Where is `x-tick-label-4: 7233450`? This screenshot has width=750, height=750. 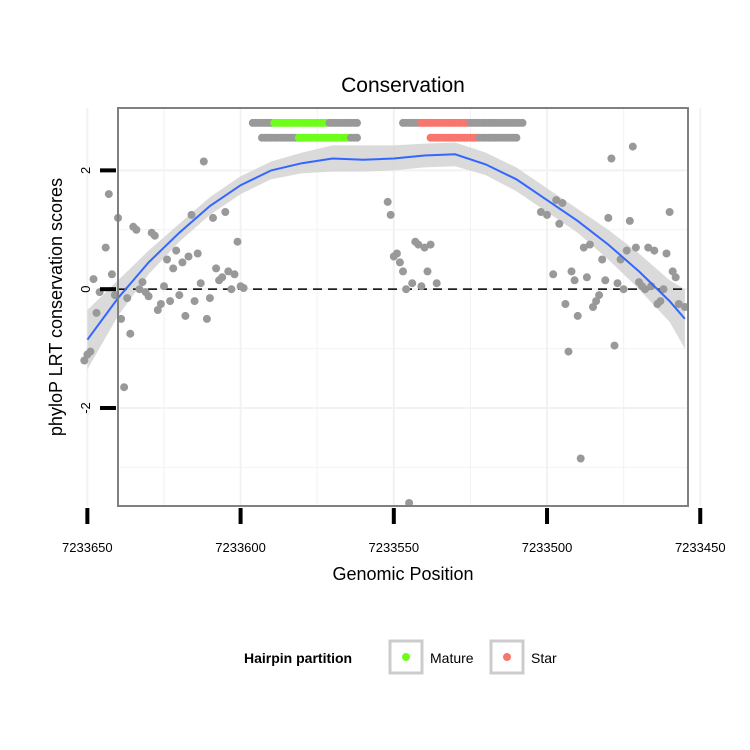
x-tick-label-4: 7233450 is located at coordinates (700, 547).